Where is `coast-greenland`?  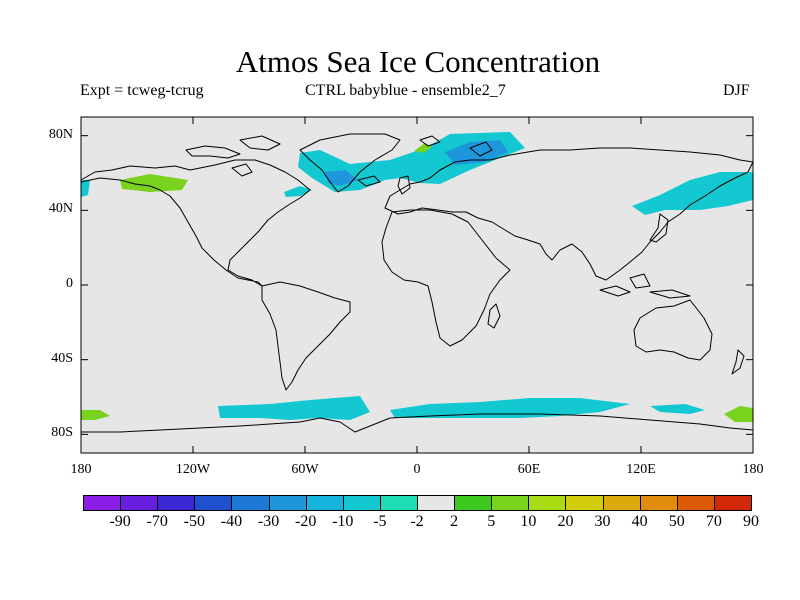
coast-greenland is located at coordinates (350, 163).